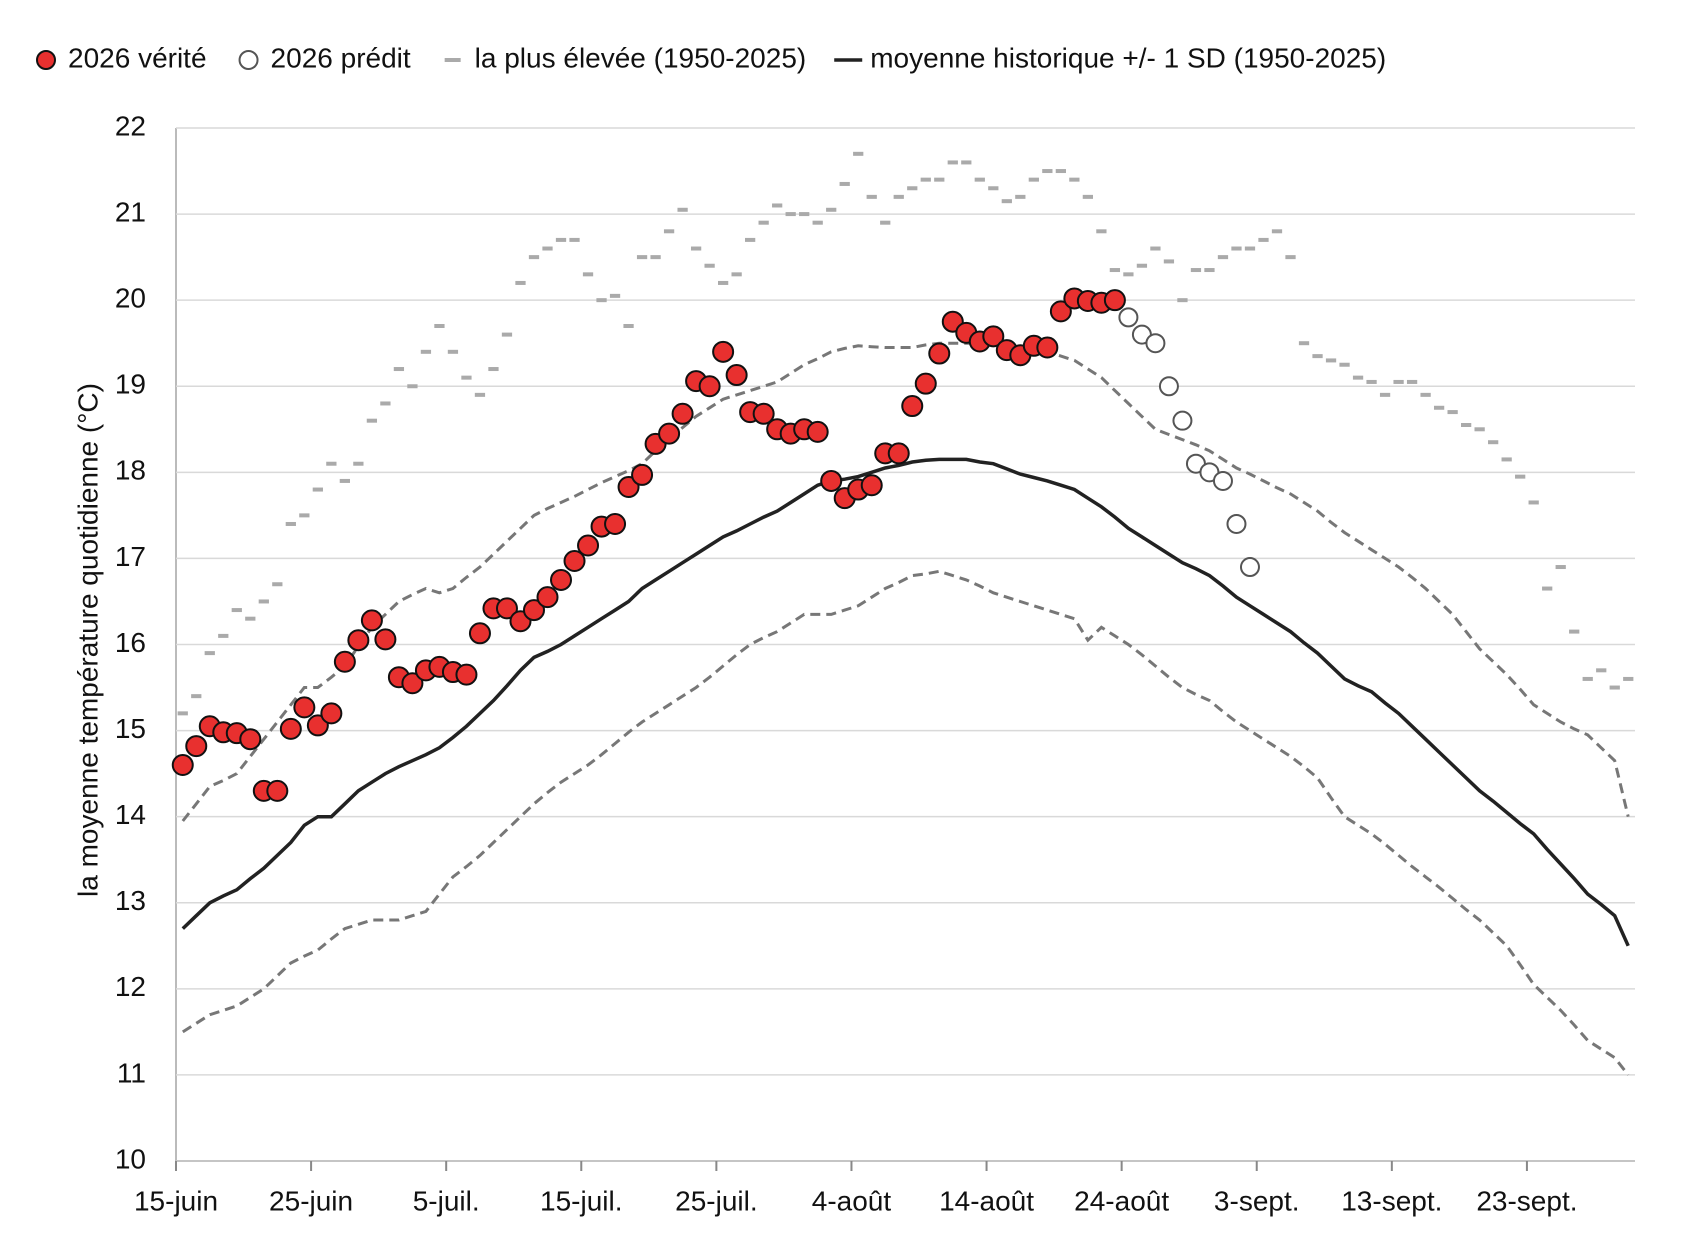  What do you see at coordinates (130, 298) in the screenshot?
I see `y-tick-label: 20` at bounding box center [130, 298].